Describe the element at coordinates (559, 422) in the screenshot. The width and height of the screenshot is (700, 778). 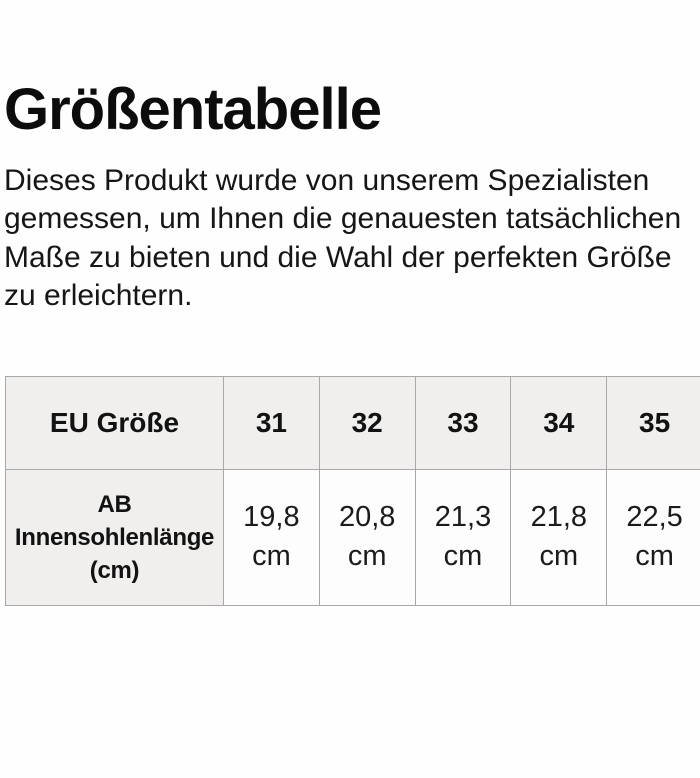
I see `size-column-header: 34` at that location.